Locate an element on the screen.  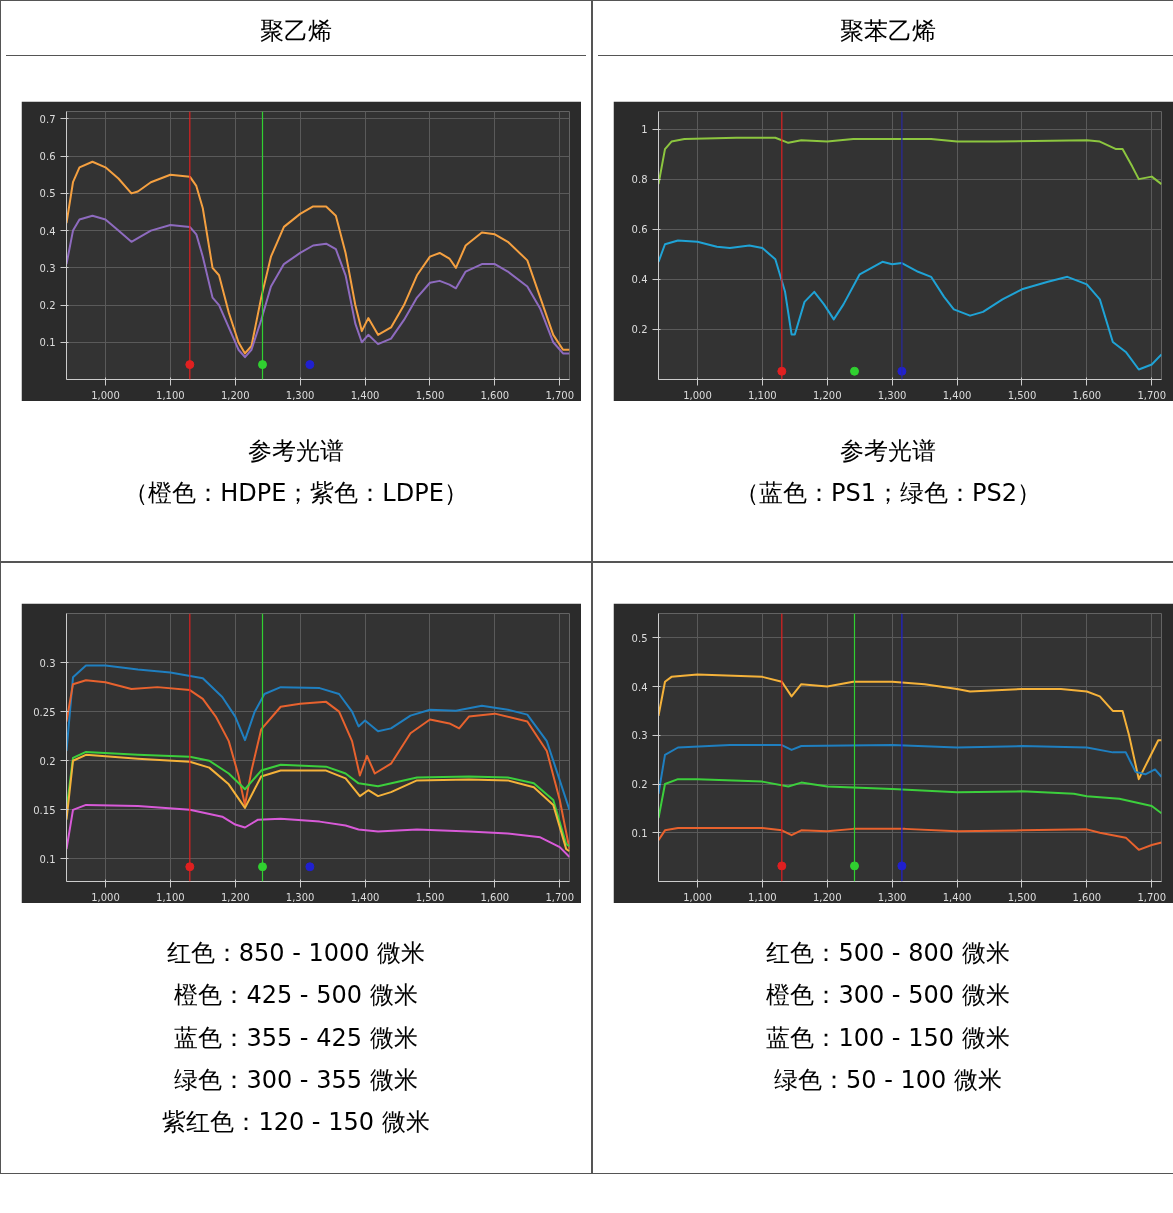
y-tick-label: 0.25 is located at coordinates (44, 712).